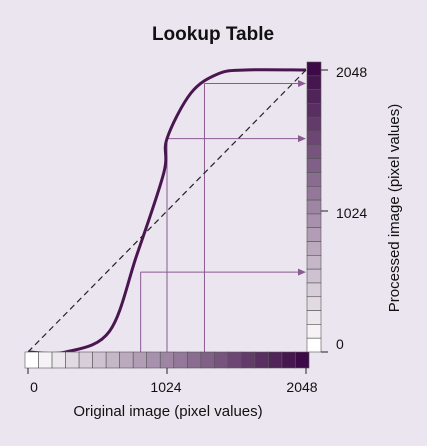 The height and width of the screenshot is (446, 427). What do you see at coordinates (301, 387) in the screenshot?
I see `x-tick-label-2048: 2048` at bounding box center [301, 387].